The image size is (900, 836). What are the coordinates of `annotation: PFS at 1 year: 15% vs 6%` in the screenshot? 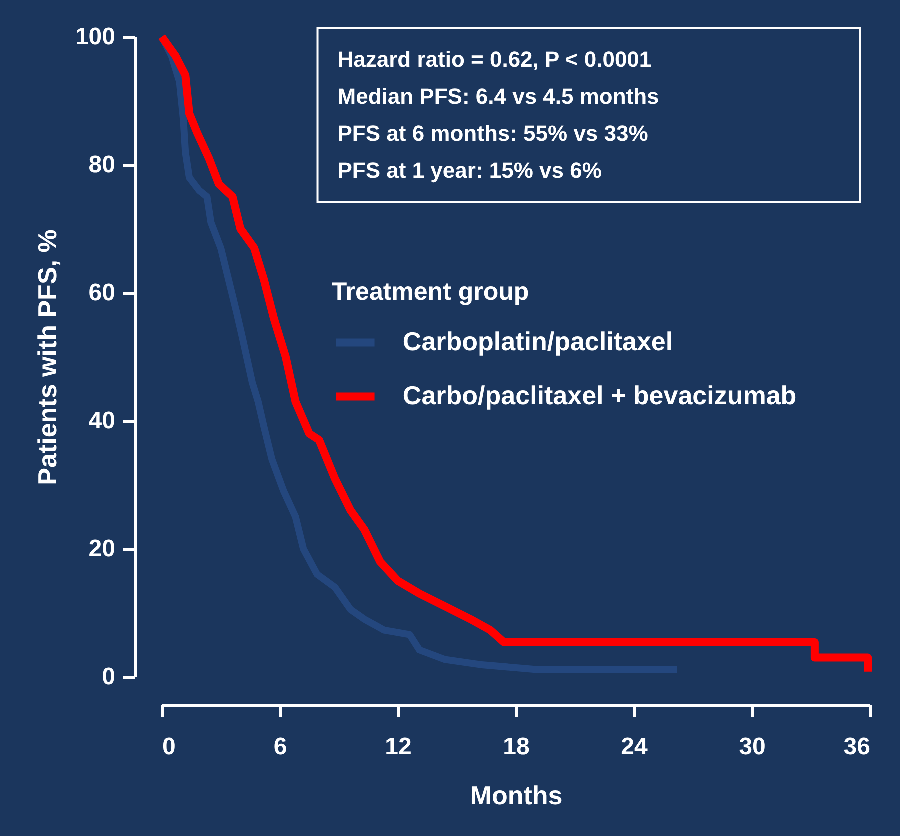 It's located at (470, 170).